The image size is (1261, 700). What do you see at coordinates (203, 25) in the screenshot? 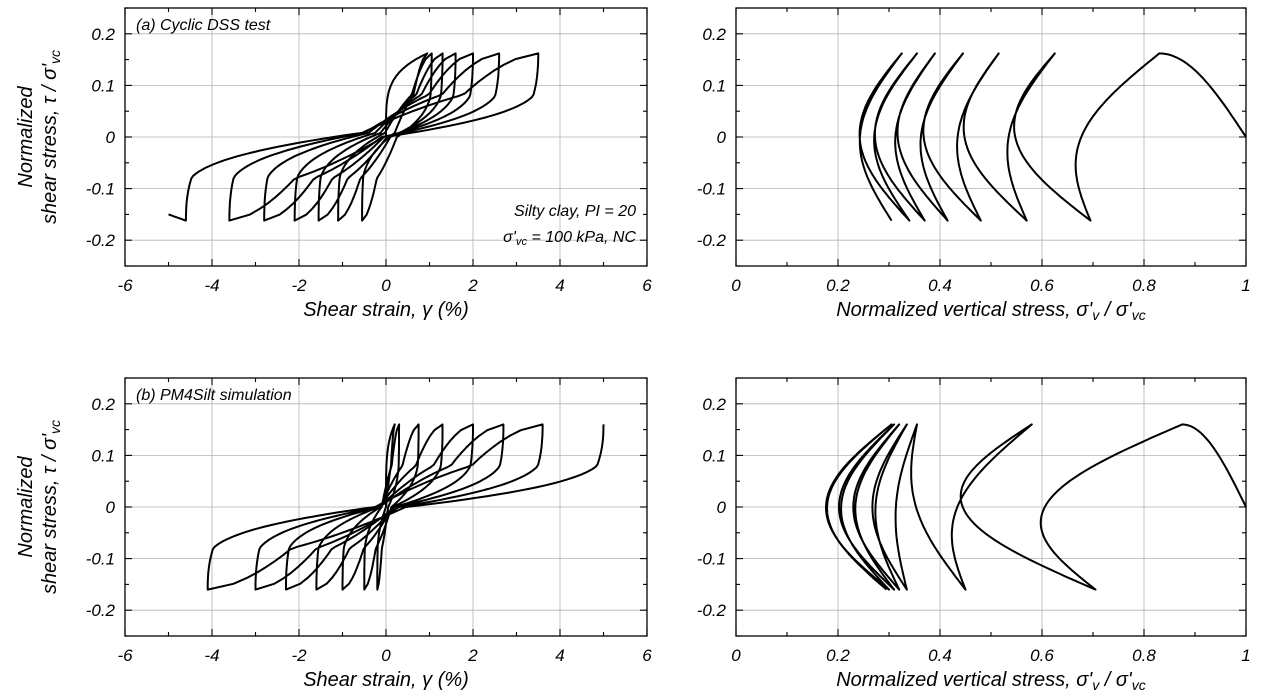
I see `panel-title: (a) Cyclic DSS test` at bounding box center [203, 25].